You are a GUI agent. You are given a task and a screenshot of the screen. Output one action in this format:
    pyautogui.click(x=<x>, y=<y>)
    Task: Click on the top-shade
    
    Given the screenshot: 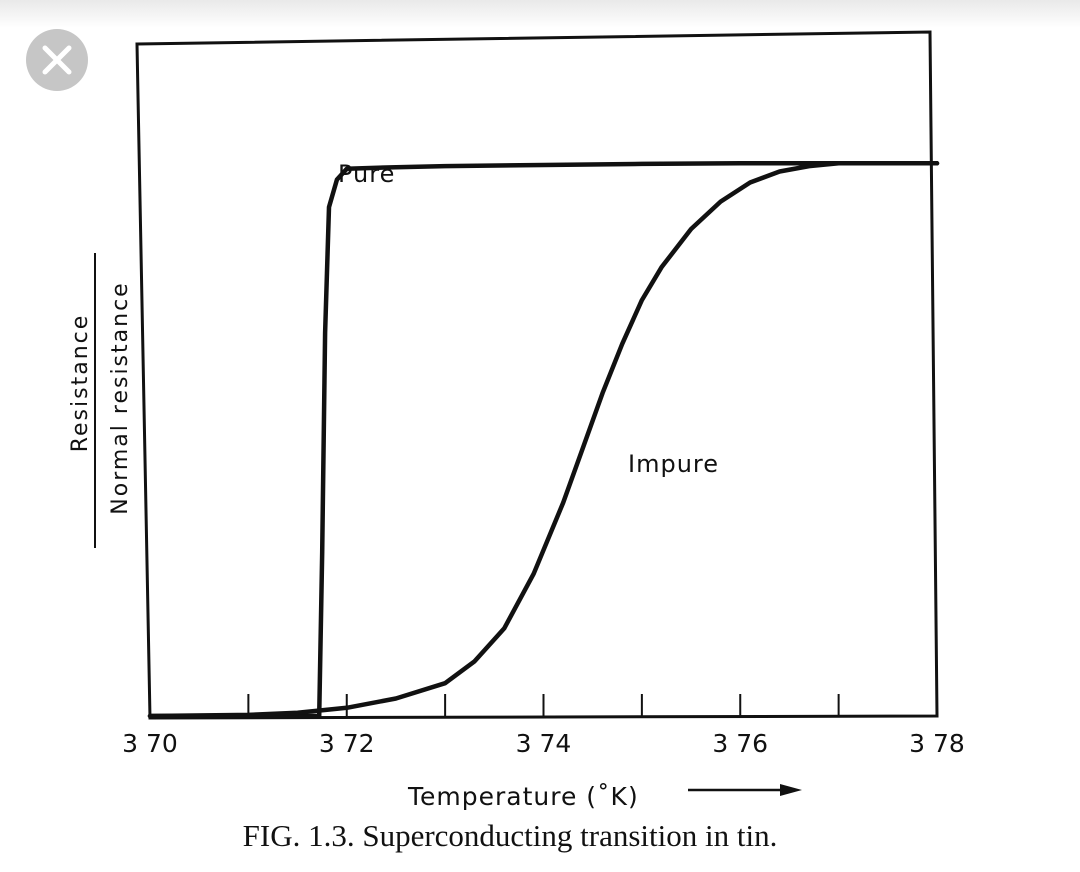 What is the action you would take?
    pyautogui.click(x=540, y=14)
    